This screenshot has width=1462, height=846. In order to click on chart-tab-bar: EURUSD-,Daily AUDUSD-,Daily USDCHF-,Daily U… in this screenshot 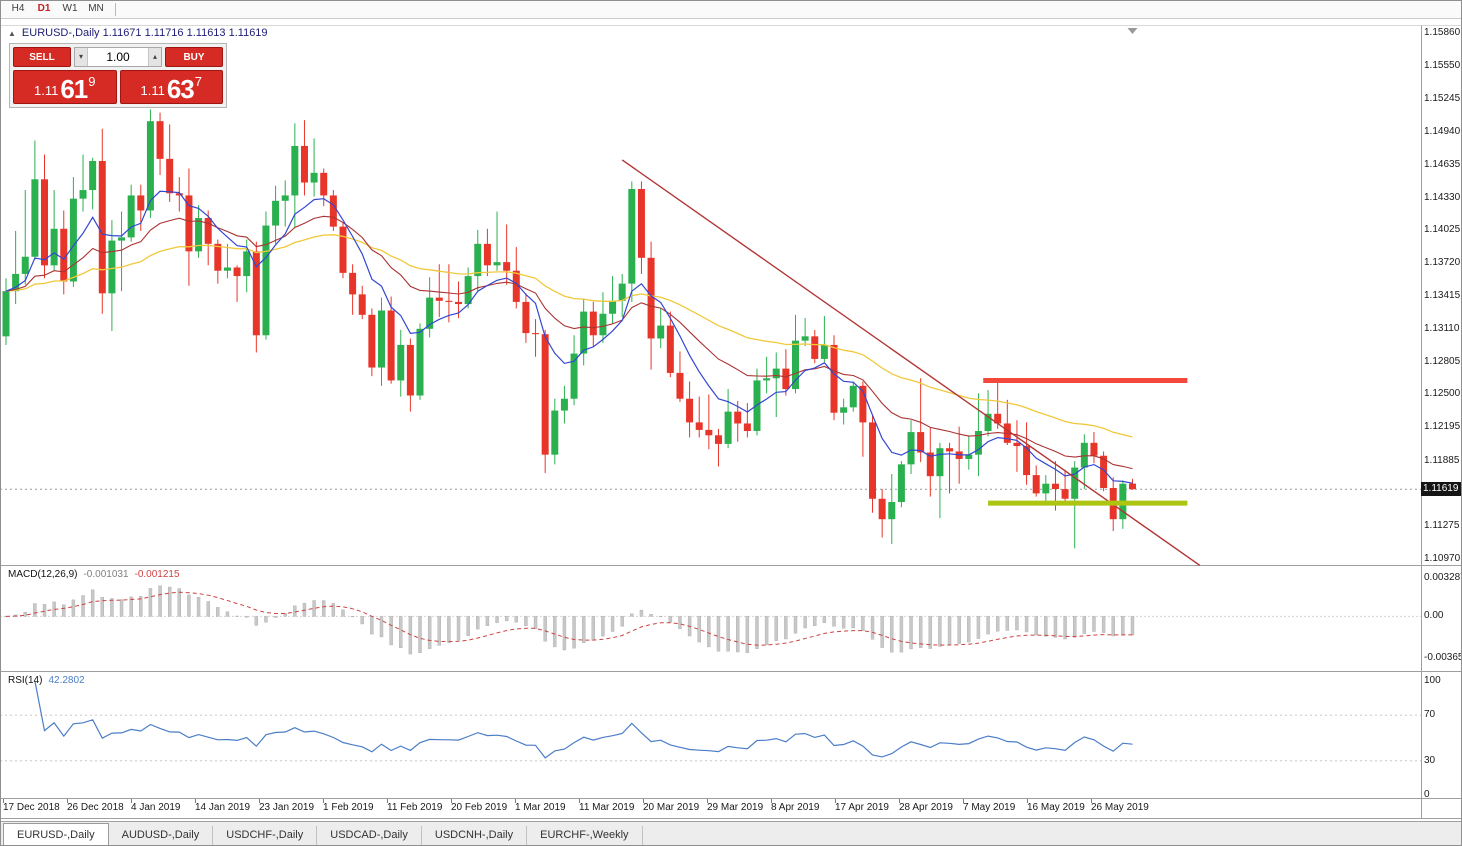, I will do `click(731, 833)`.